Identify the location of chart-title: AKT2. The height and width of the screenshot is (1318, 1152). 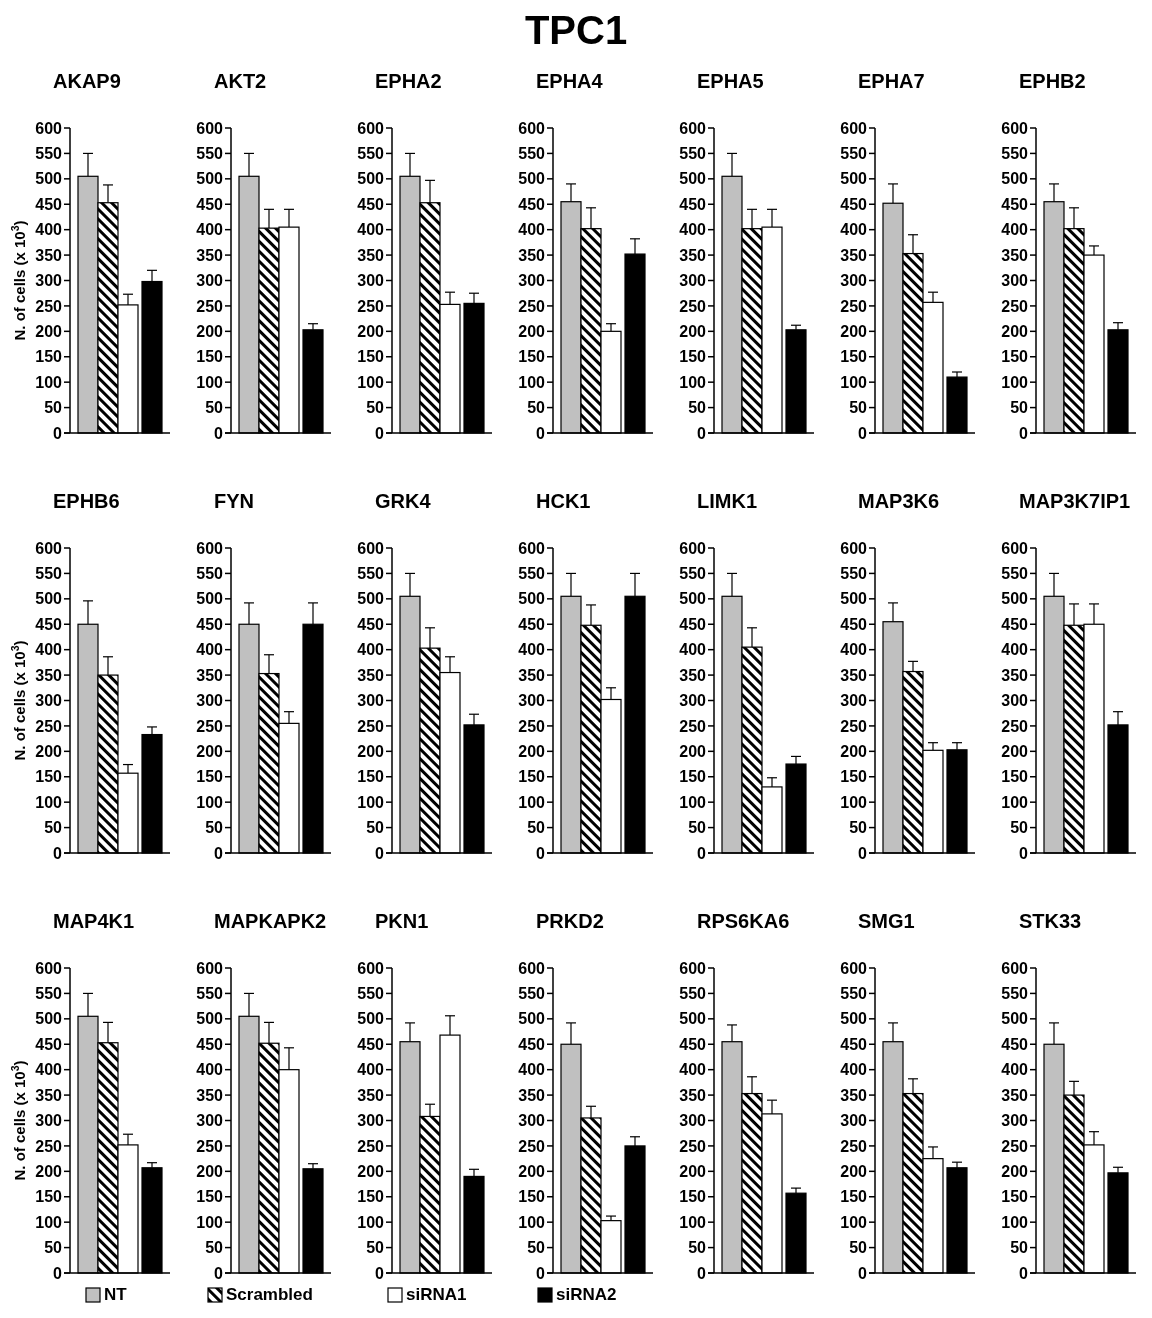
(240, 81).